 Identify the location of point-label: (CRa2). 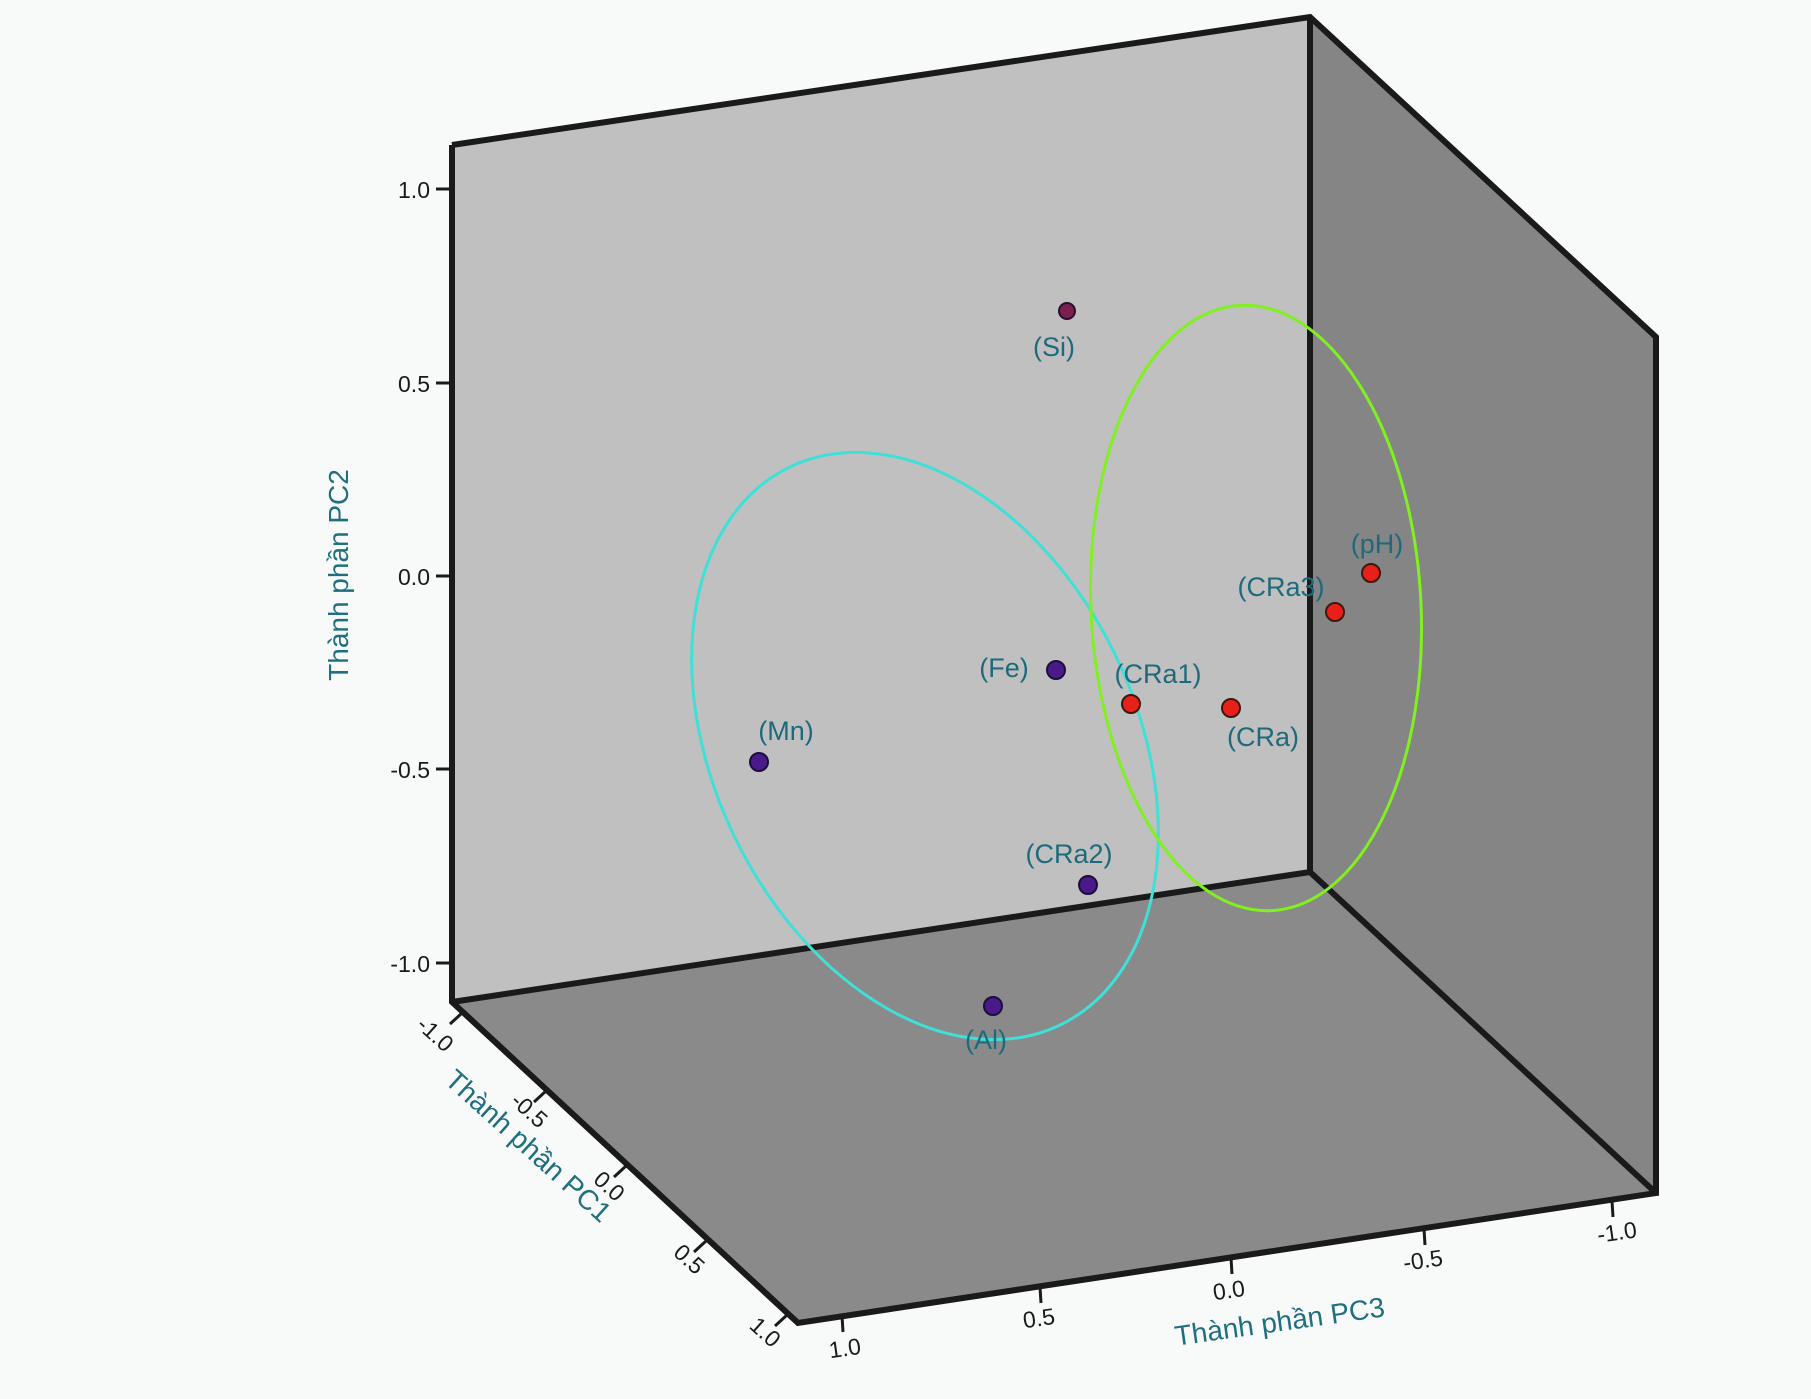
(1068, 854).